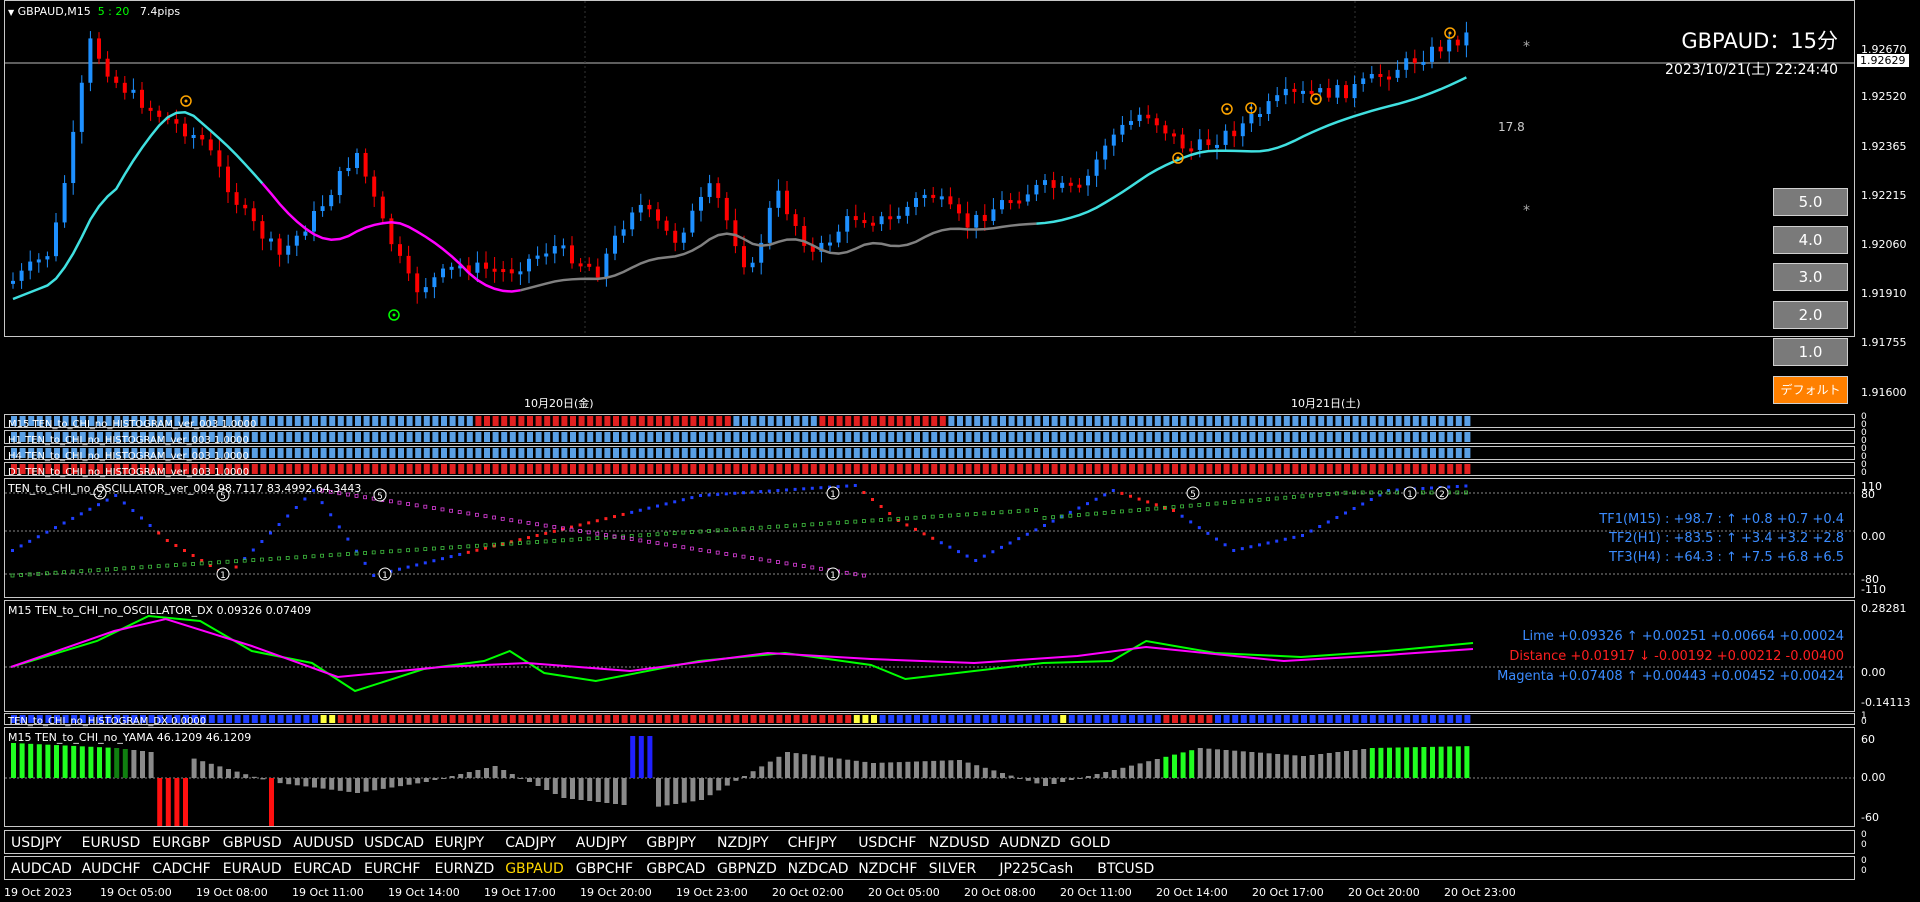 The height and width of the screenshot is (902, 1920). Describe the element at coordinates (1810, 240) in the screenshot. I see `period-button-4: 4.0` at that location.